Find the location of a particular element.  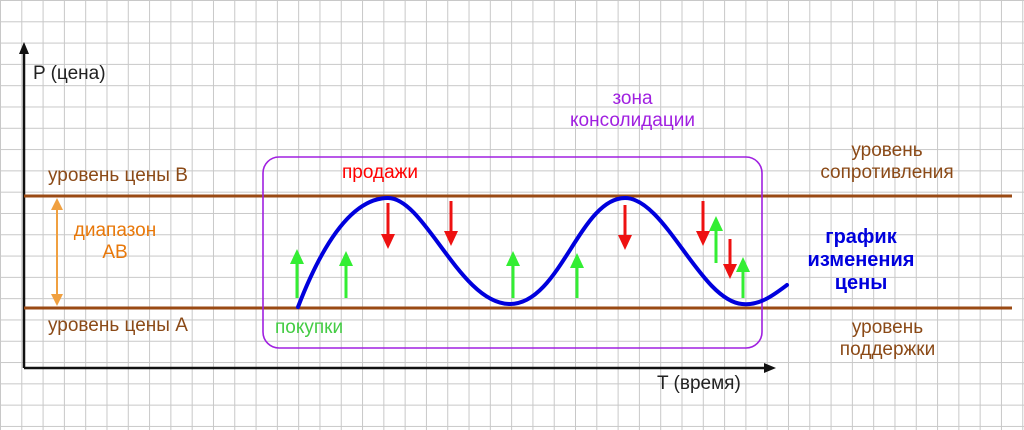

consolidation-zone-label: зона консолидации is located at coordinates (632, 110).